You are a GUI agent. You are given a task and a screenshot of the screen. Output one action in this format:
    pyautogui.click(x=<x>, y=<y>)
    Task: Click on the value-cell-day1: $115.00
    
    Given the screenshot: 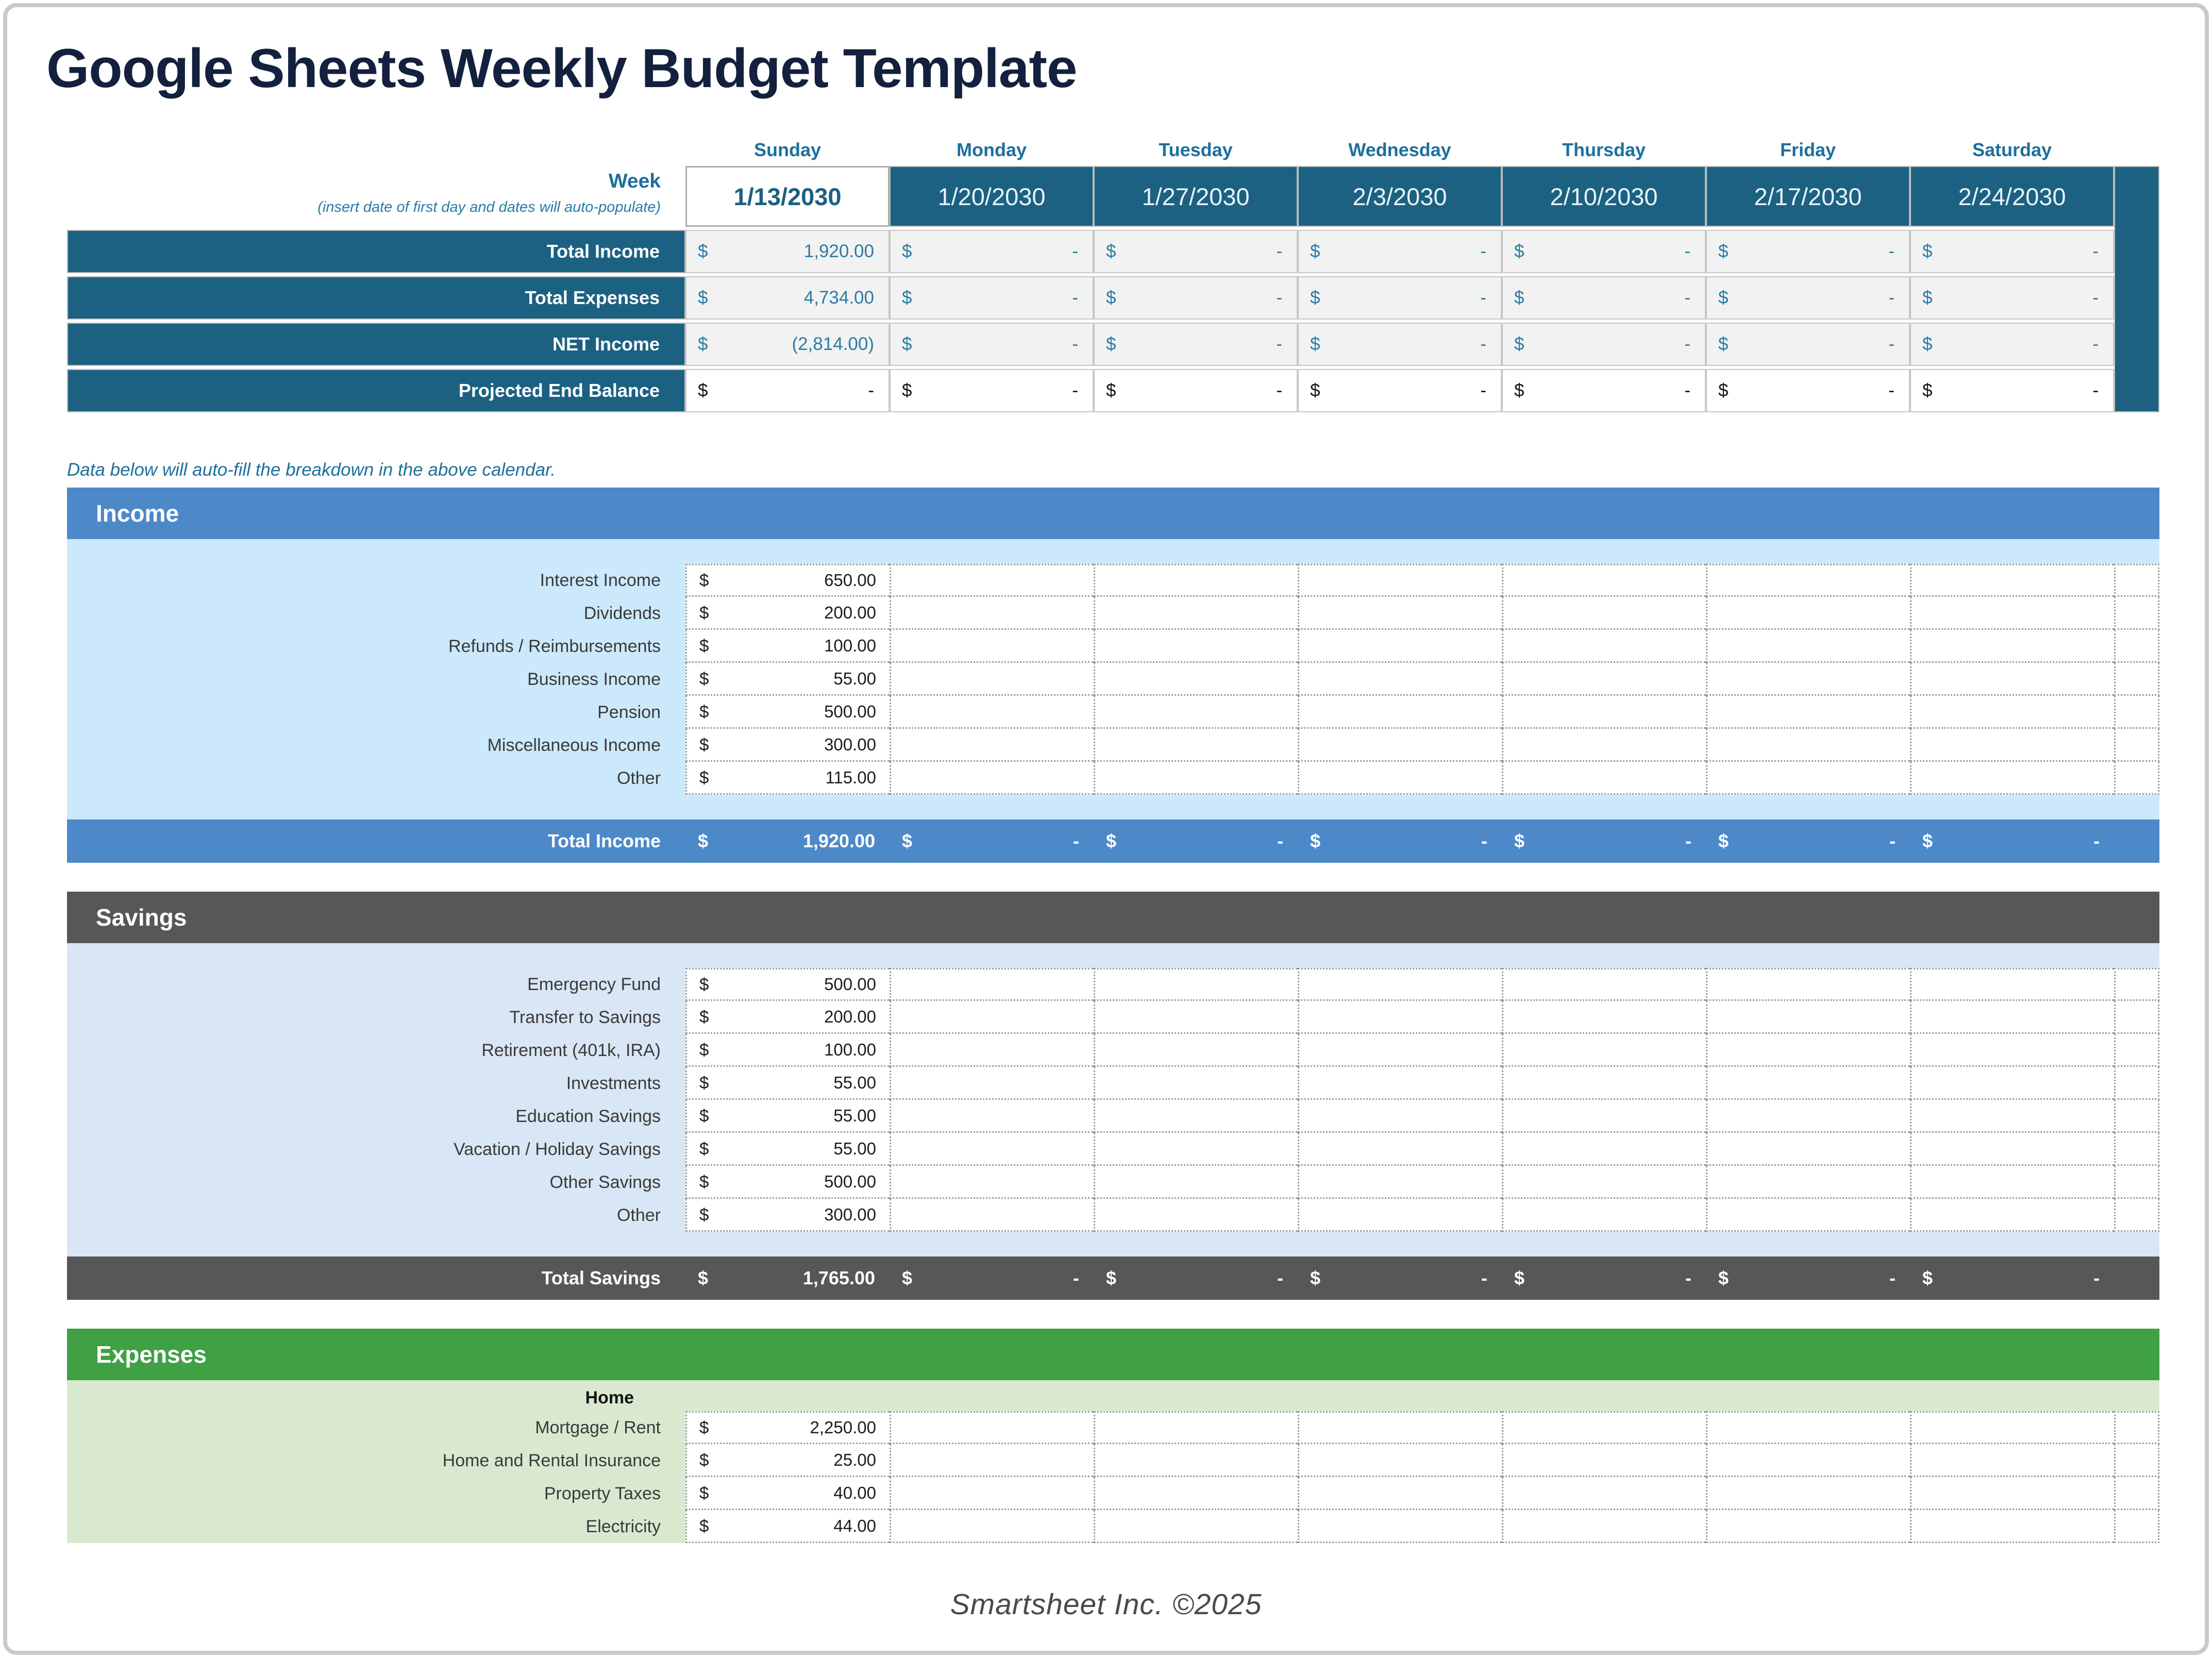 What is the action you would take?
    pyautogui.click(x=787, y=779)
    